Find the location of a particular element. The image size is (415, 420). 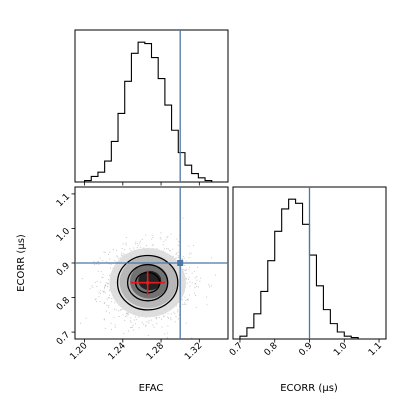

truth-marker is located at coordinates (180, 263).